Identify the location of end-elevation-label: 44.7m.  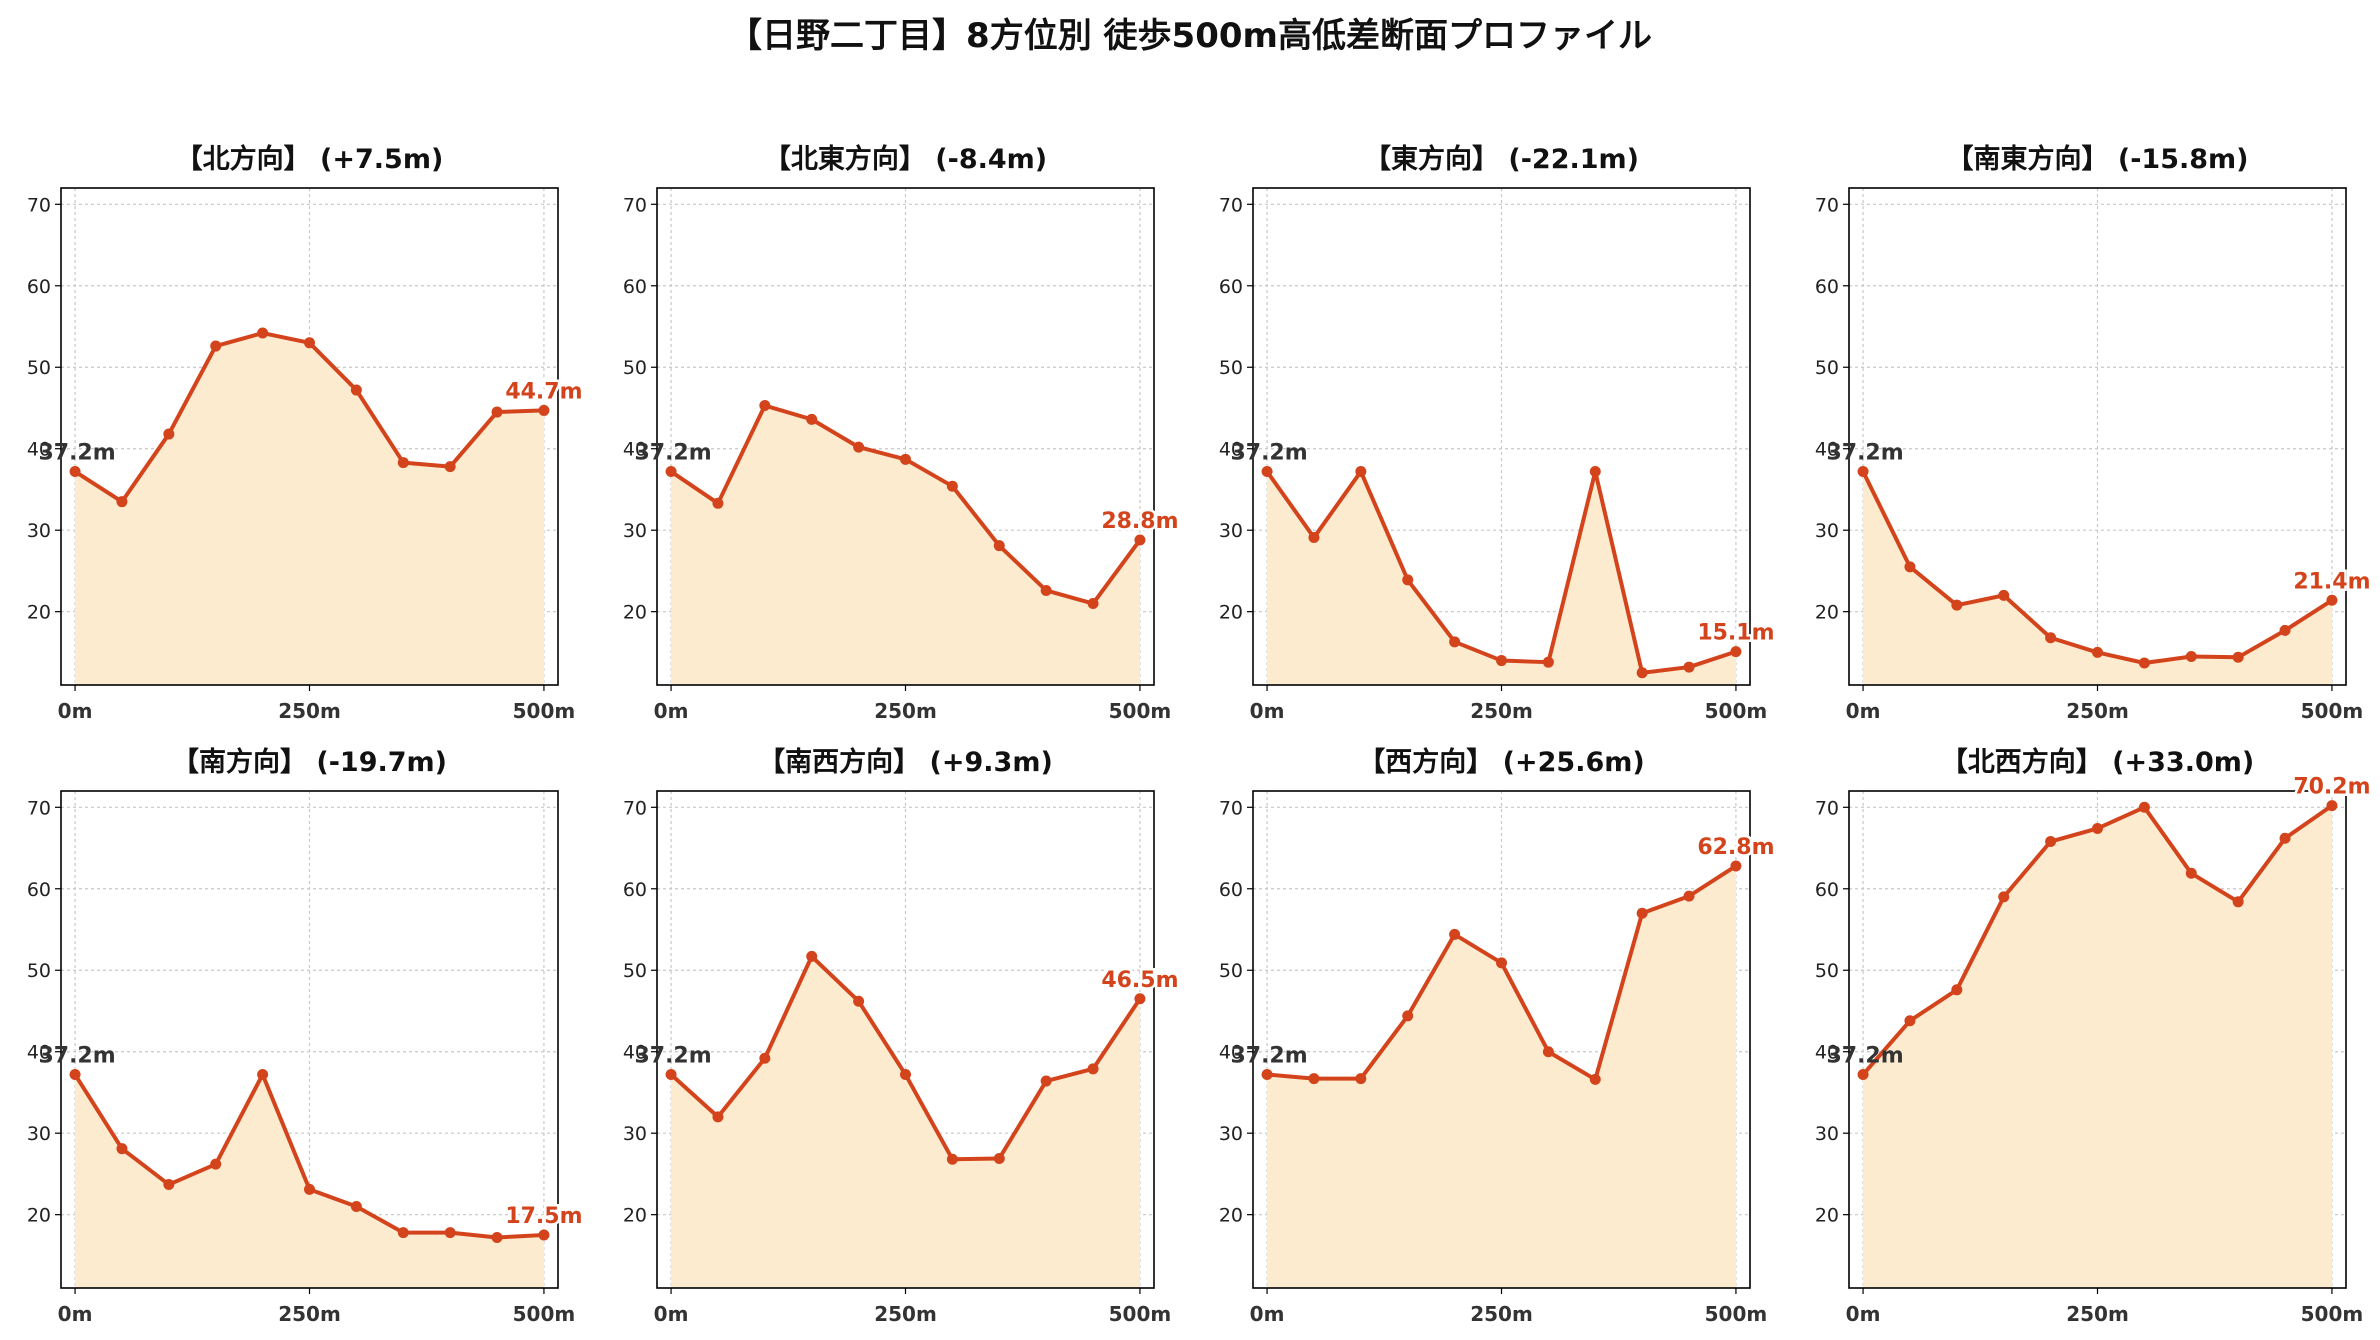
(543, 391).